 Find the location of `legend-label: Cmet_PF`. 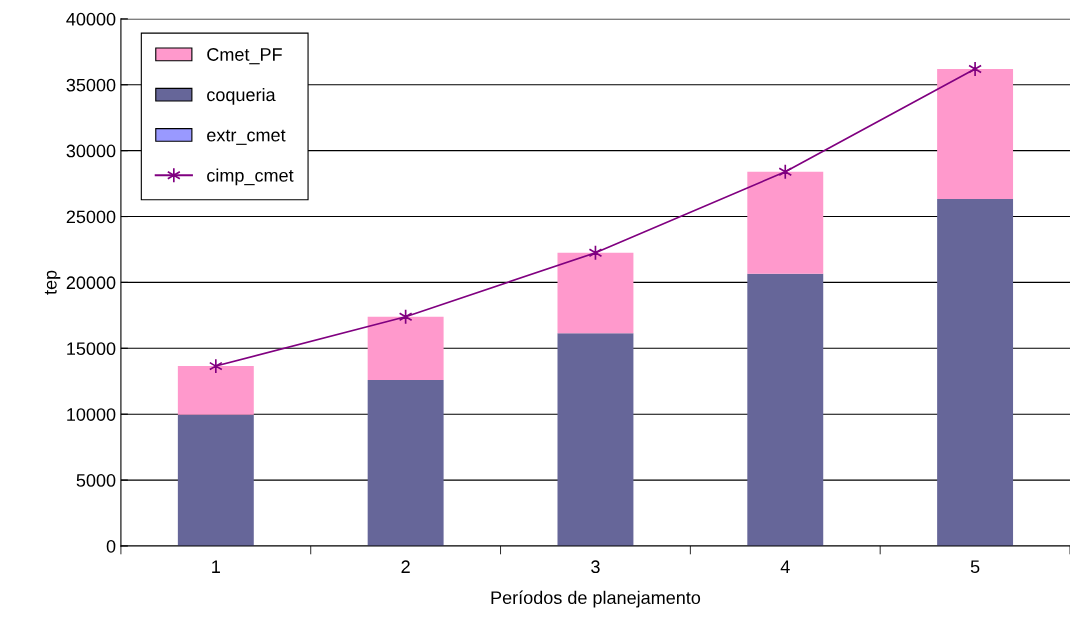

legend-label: Cmet_PF is located at coordinates (244, 56).